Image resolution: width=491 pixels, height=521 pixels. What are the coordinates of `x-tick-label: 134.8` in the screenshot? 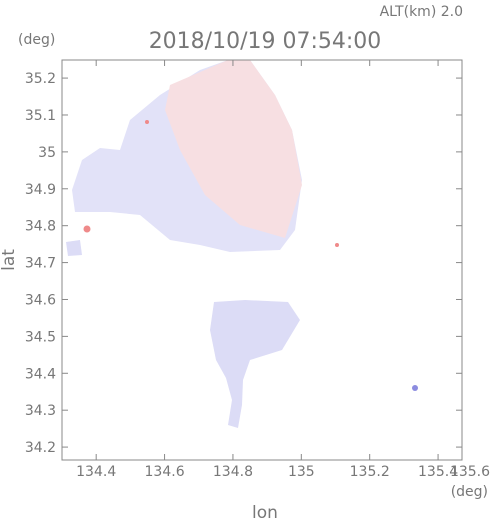 It's located at (233, 472).